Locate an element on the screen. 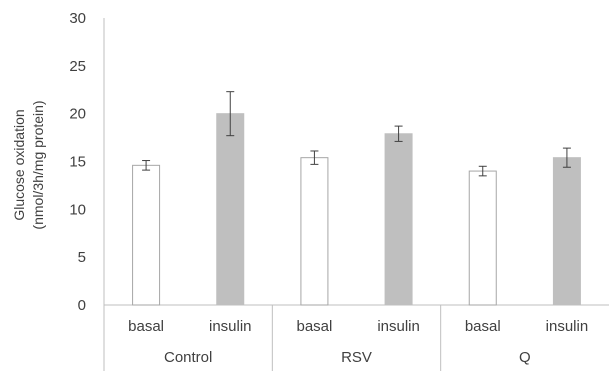 The height and width of the screenshot is (371, 609). group-label: Control is located at coordinates (188, 357).